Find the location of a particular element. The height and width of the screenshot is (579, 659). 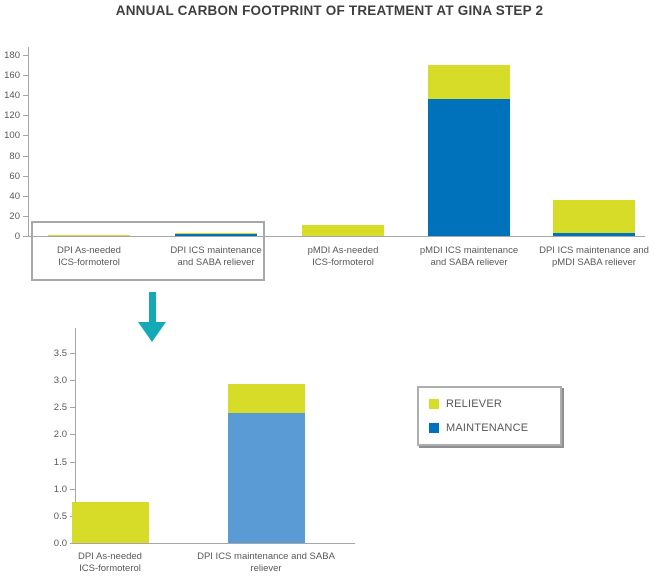

y-tick-label: 3.5 is located at coordinates (60, 353).